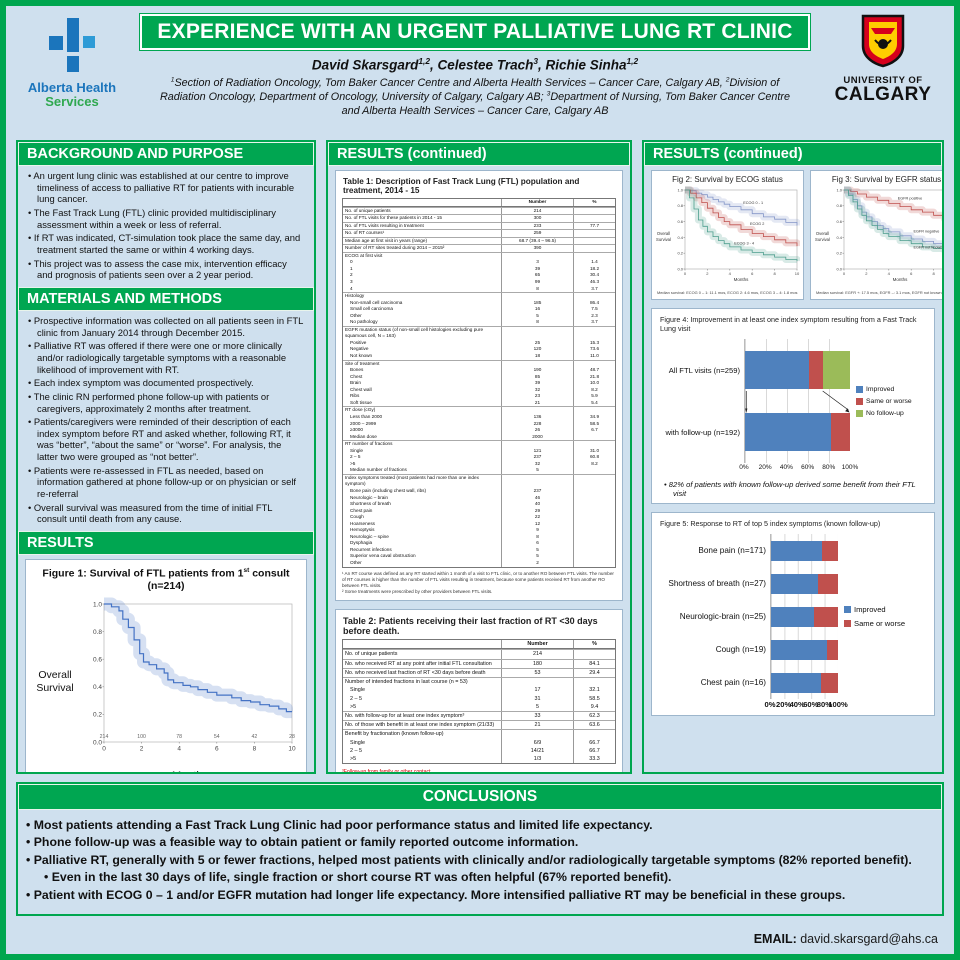  I want to click on email-link: david.skarsgard@ahs.ca, so click(869, 939).